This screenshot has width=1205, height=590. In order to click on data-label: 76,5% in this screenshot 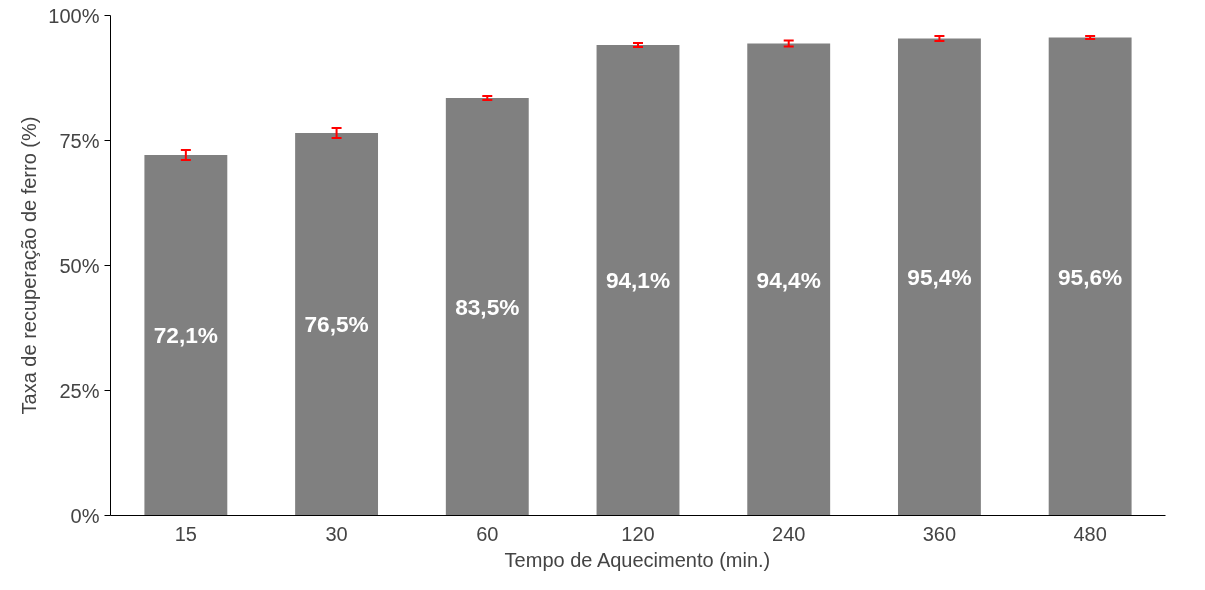, I will do `click(336, 324)`.